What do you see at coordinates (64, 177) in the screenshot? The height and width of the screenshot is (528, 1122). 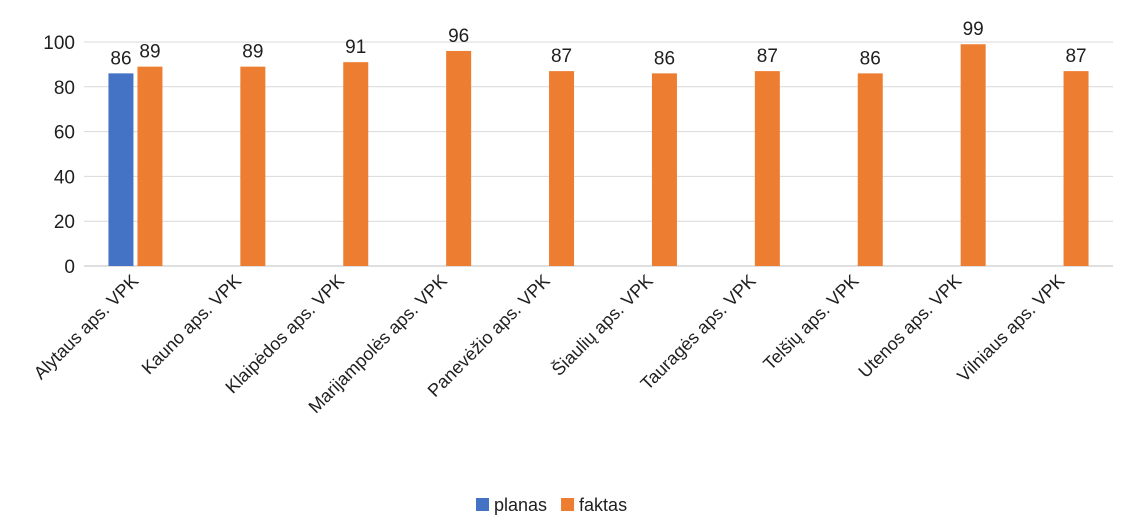 I see `y-tick-label: 40` at bounding box center [64, 177].